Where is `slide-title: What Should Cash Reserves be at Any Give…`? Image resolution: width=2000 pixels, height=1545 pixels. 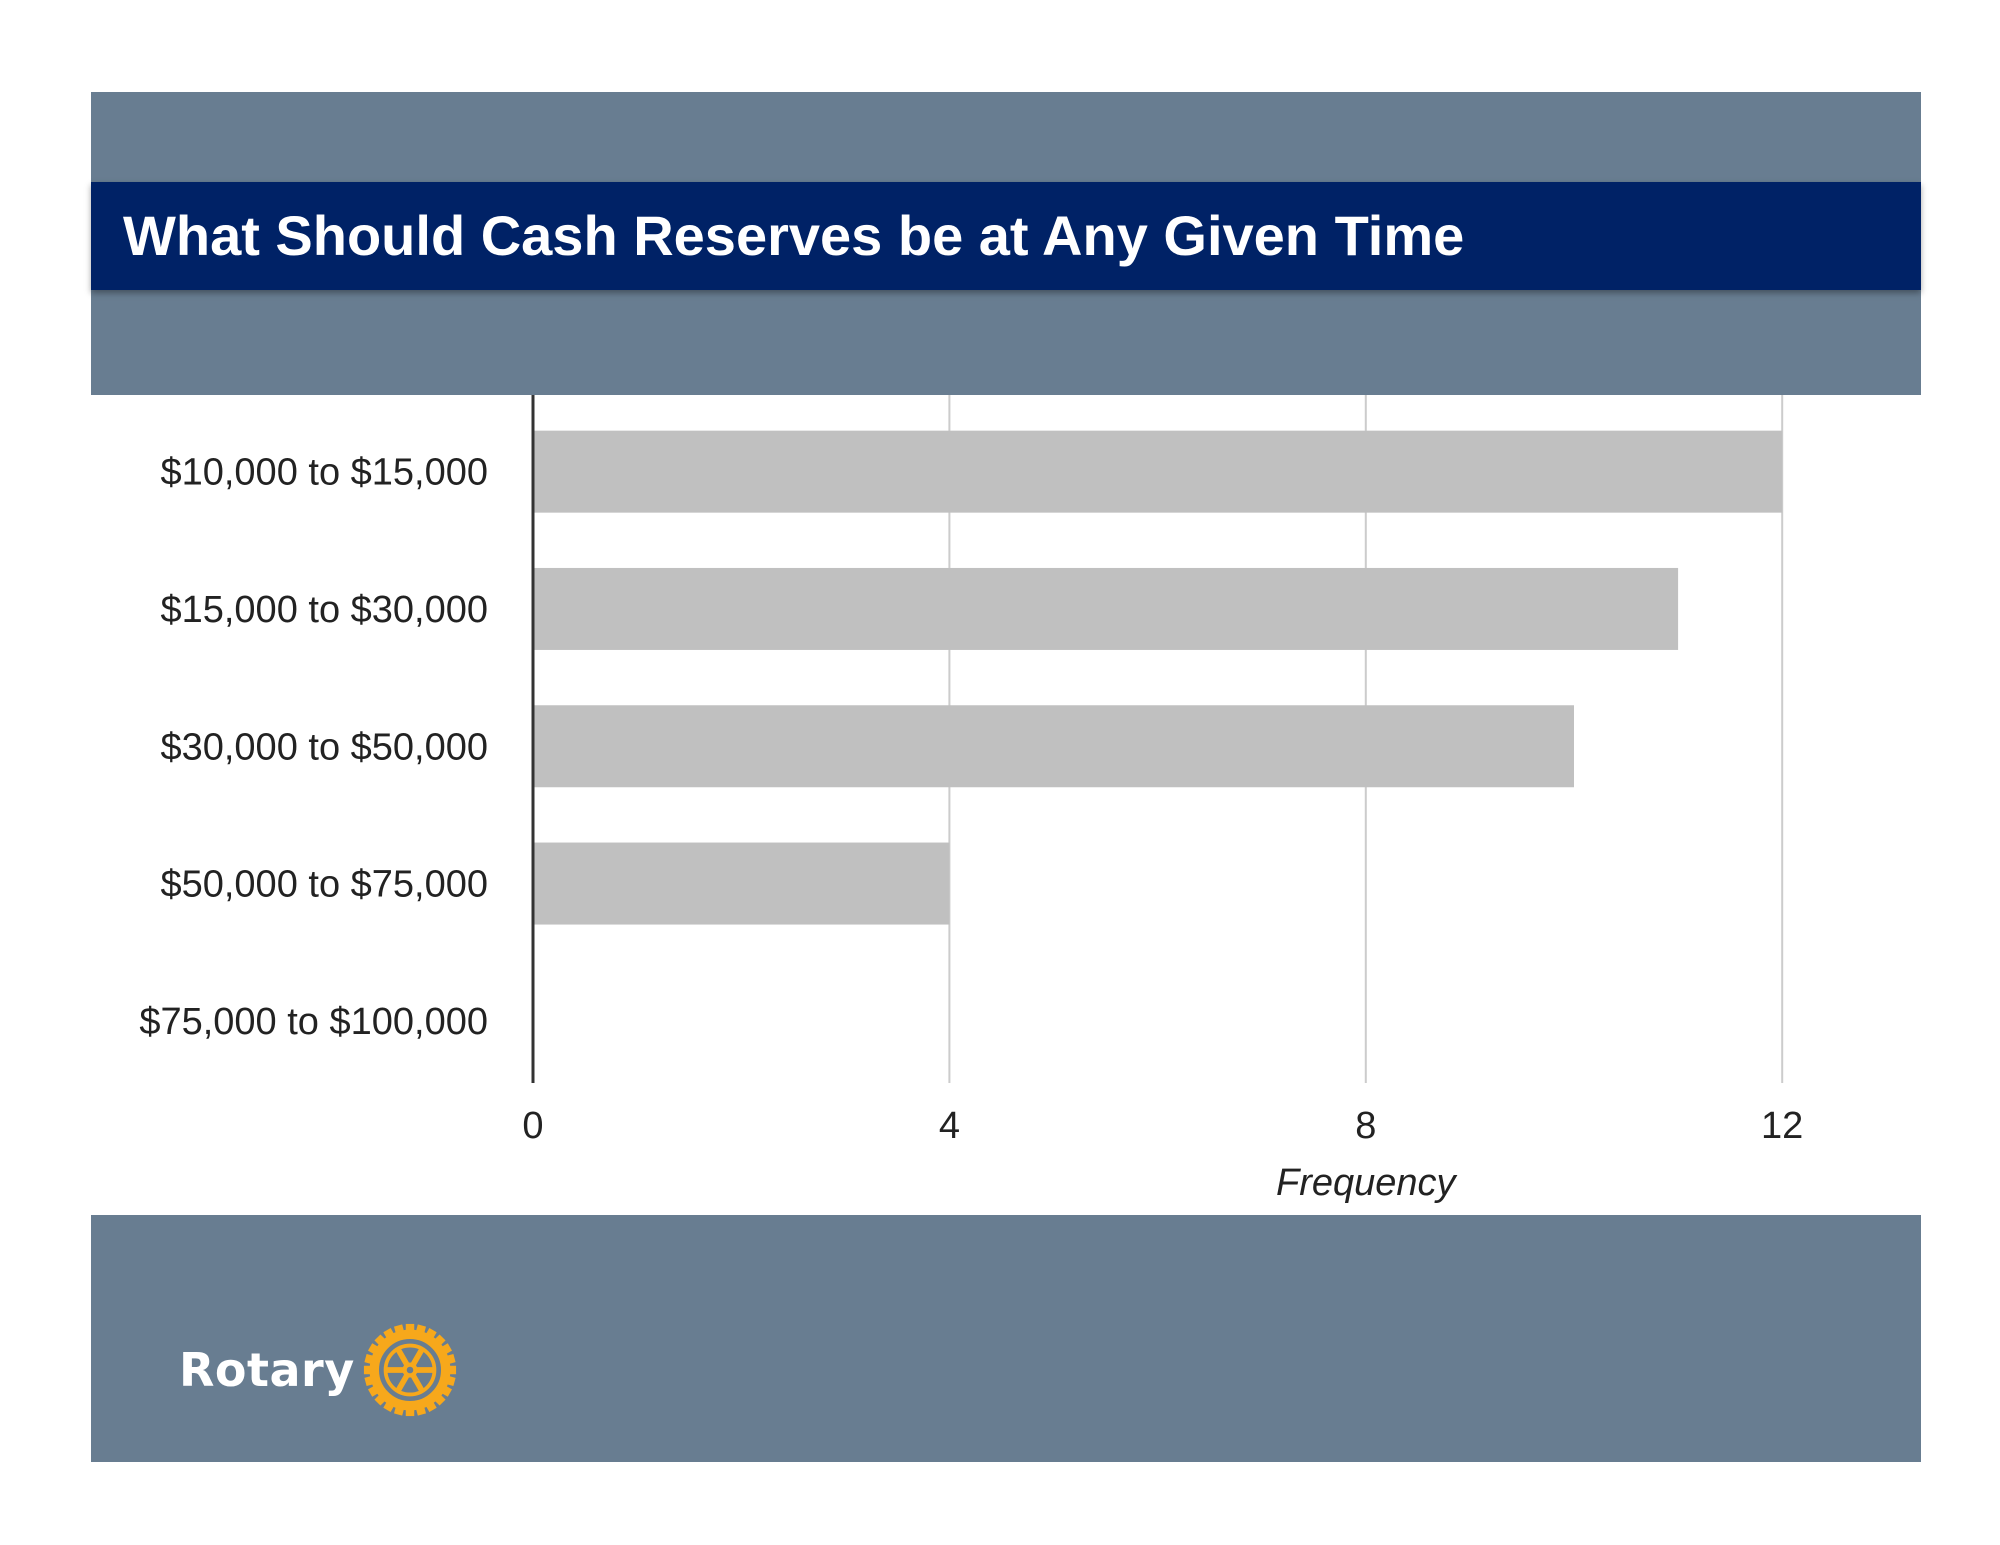
slide-title: What Should Cash Reserves be at Any Give… is located at coordinates (794, 235).